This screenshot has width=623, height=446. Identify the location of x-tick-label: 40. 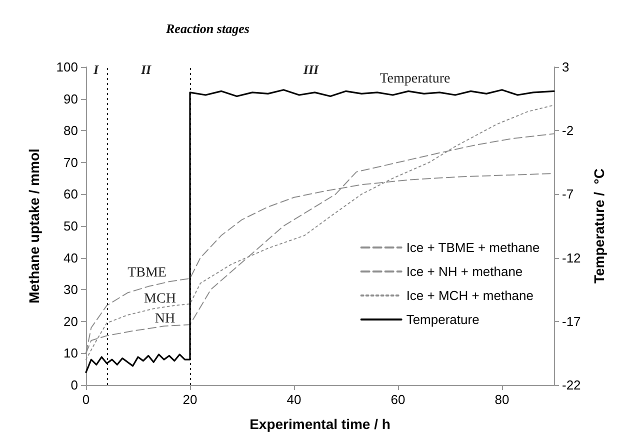
(294, 399).